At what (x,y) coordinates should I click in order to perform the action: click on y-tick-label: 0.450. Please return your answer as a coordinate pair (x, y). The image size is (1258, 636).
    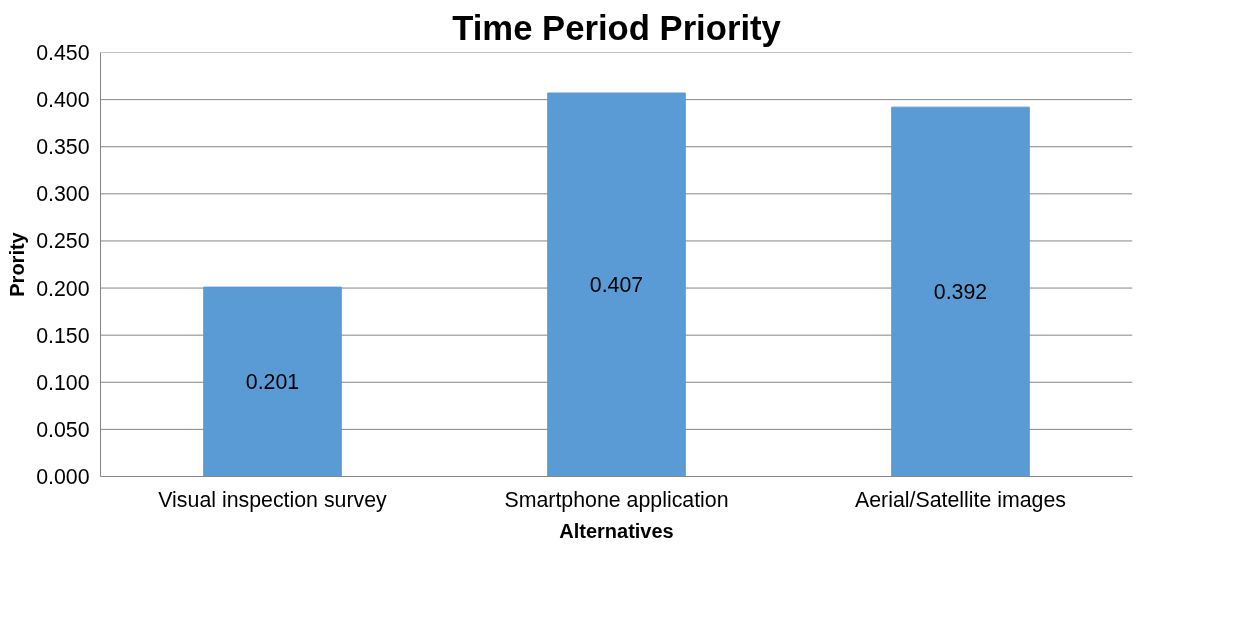
    Looking at the image, I should click on (63, 53).